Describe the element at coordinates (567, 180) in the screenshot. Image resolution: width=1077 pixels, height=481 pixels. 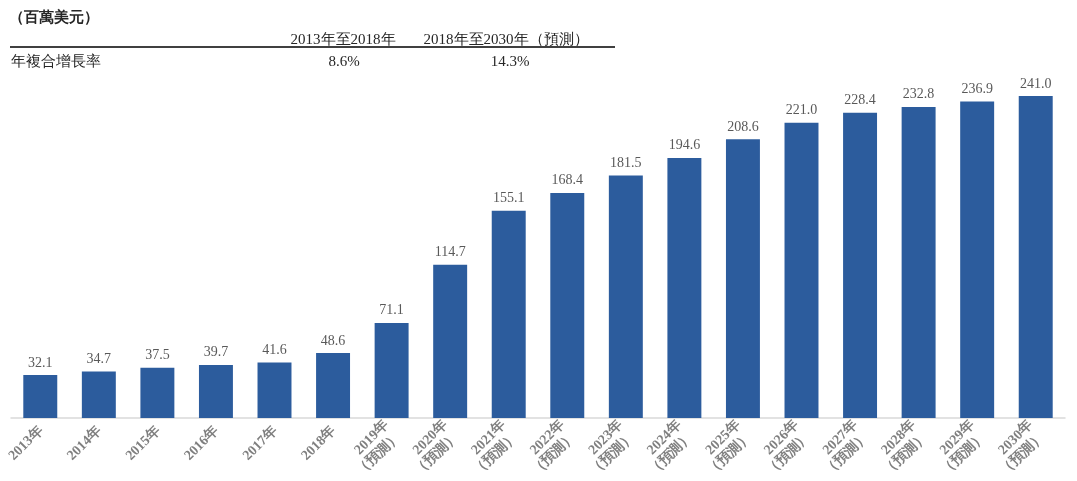
I see `data-label: 168.4` at that location.